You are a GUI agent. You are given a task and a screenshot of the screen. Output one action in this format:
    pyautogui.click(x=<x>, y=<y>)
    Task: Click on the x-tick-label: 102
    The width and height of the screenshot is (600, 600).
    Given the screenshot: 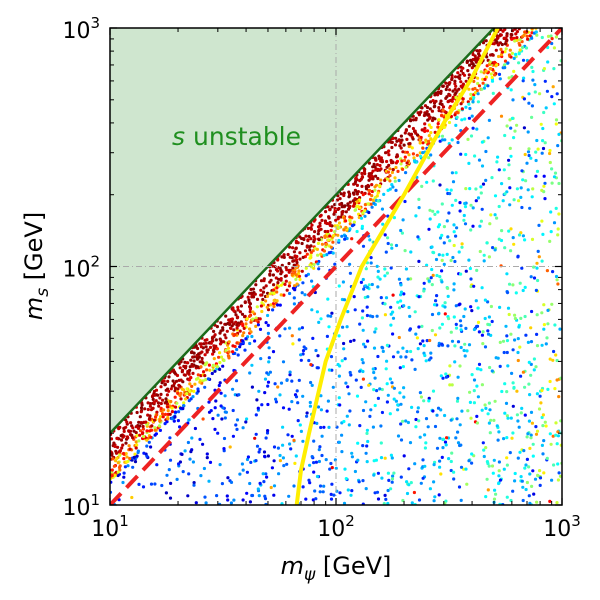 What is the action you would take?
    pyautogui.click(x=336, y=527)
    